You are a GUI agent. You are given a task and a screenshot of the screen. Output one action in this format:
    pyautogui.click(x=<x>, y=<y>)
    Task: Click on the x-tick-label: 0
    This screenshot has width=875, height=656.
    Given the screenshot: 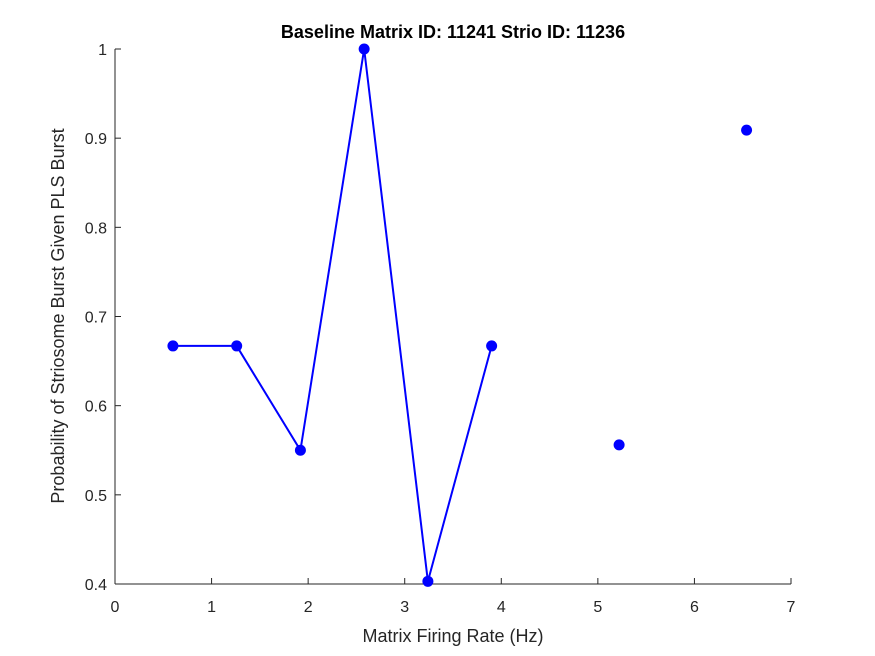 What is the action you would take?
    pyautogui.click(x=115, y=607)
    